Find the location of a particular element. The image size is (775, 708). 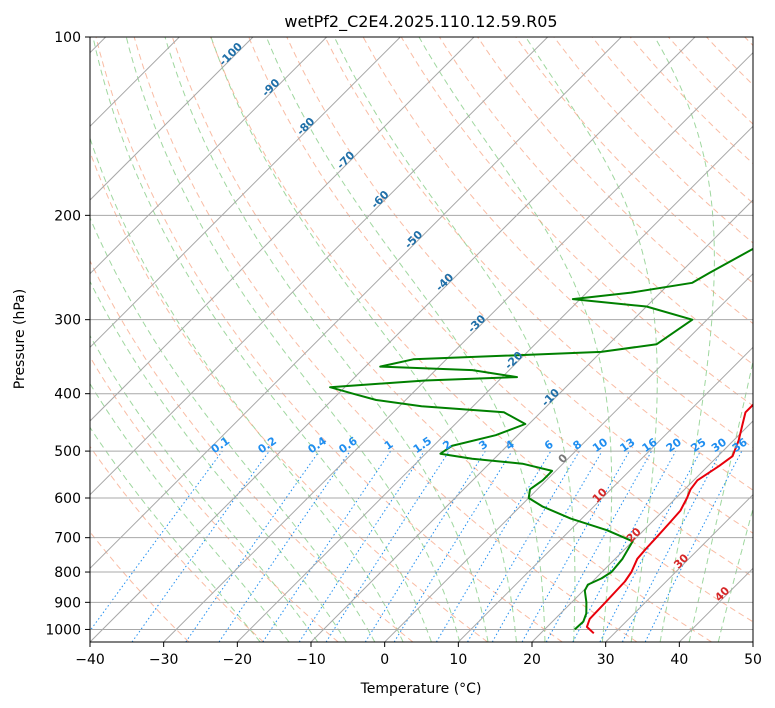

temperature-profile-line is located at coordinates (669, 519).